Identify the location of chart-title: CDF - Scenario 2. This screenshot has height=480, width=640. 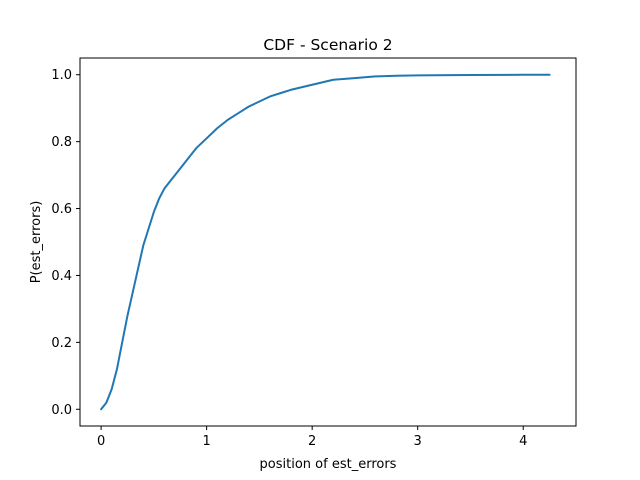
(327, 45).